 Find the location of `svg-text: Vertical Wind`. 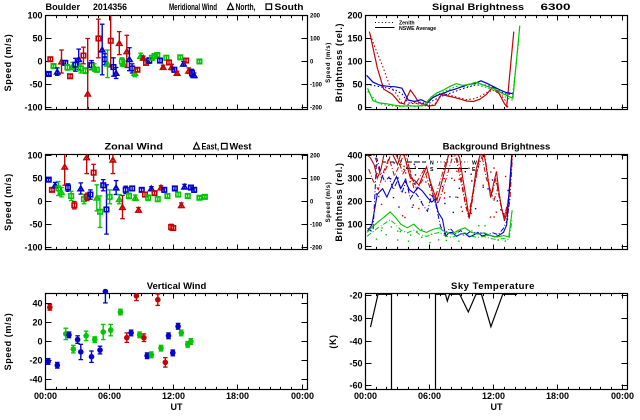

svg-text: Vertical Wind is located at coordinates (177, 286).